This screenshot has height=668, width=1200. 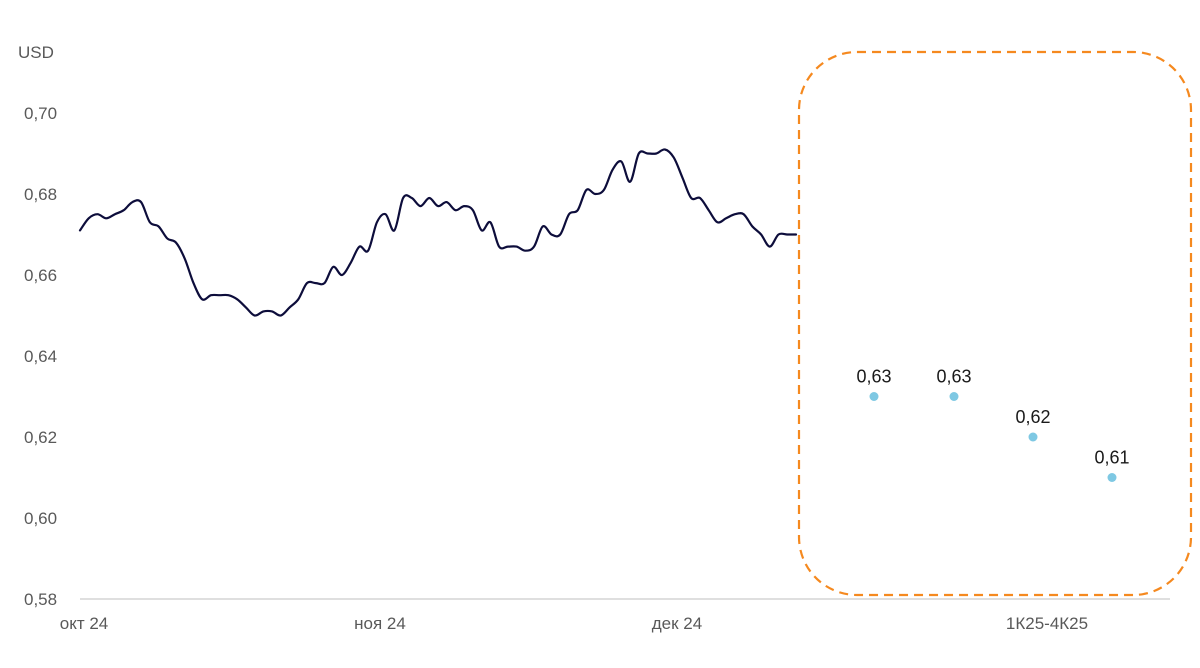 What do you see at coordinates (1047, 623) in the screenshot?
I see `x-tick-label: 1К25-4К25` at bounding box center [1047, 623].